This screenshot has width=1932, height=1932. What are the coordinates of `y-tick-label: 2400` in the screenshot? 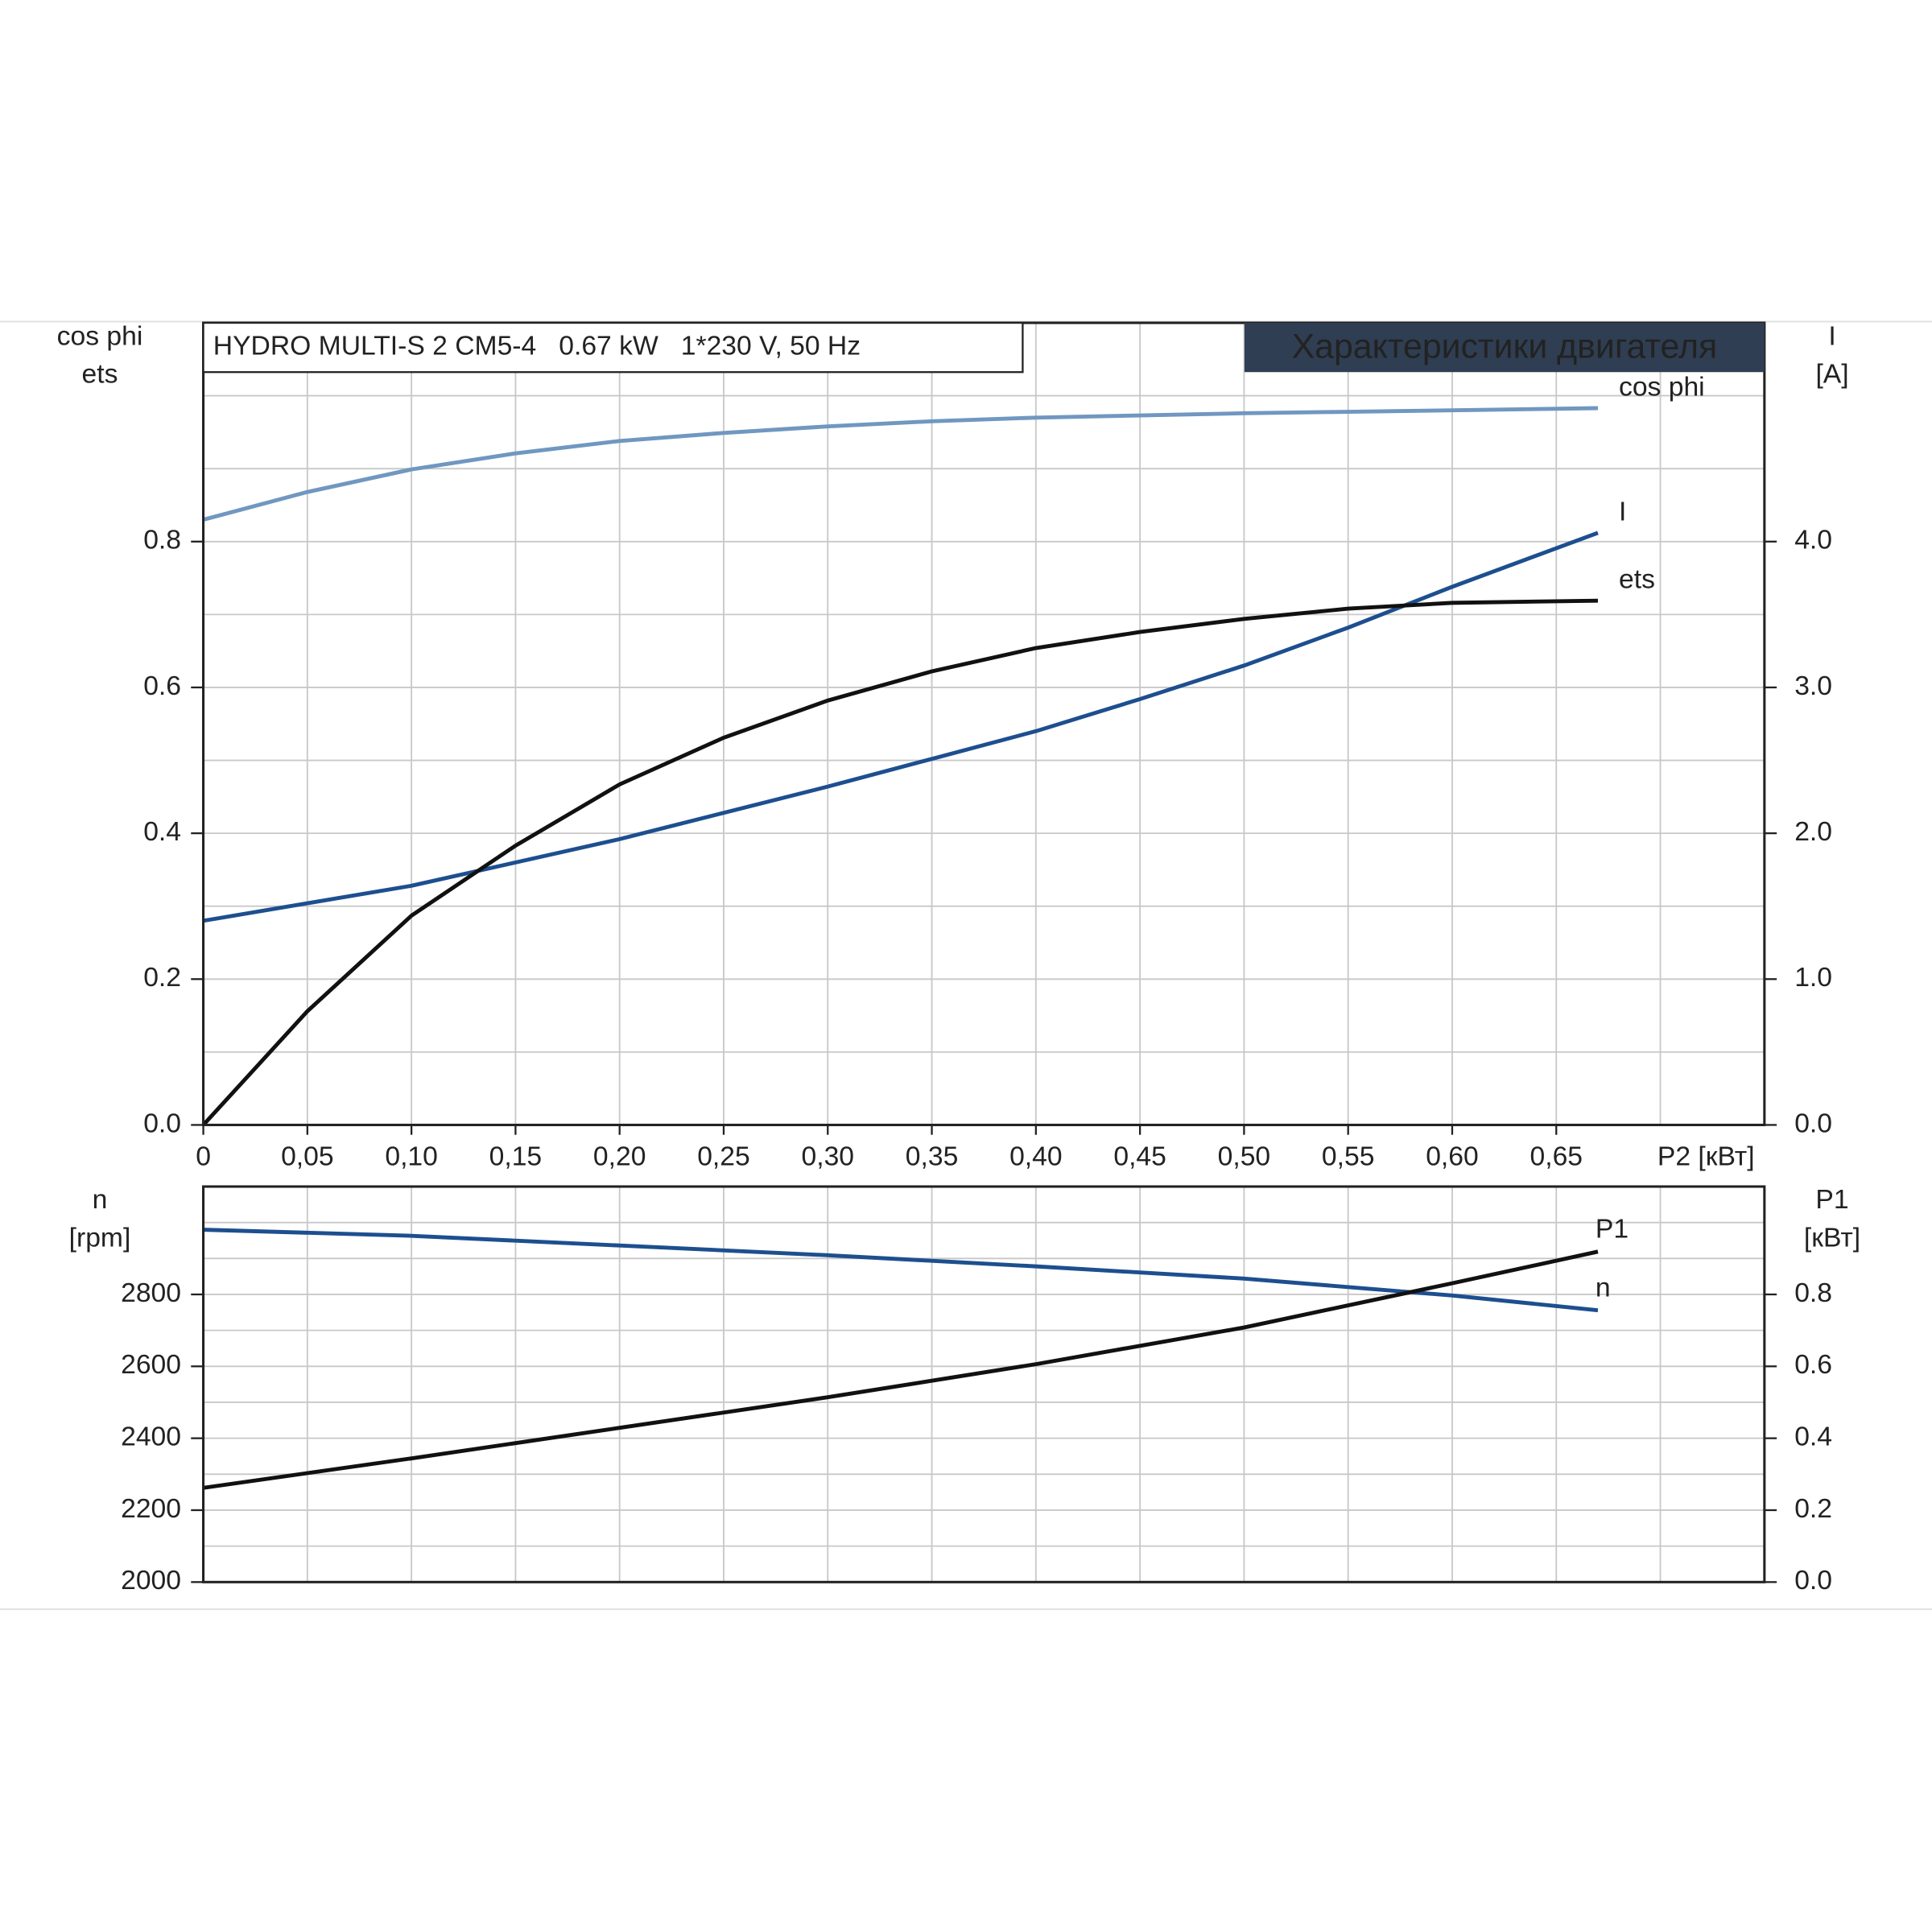 It's located at (151, 1437).